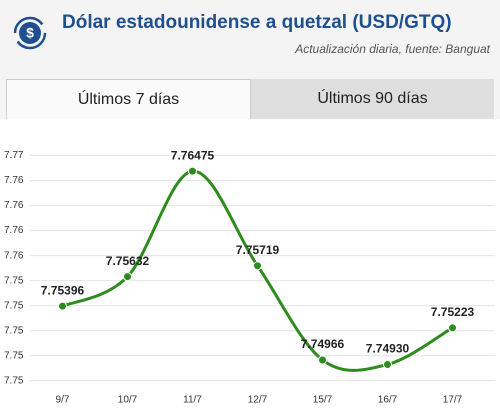 This screenshot has width=500, height=412. What do you see at coordinates (193, 155) in the screenshot?
I see `value-label: 7.76475` at bounding box center [193, 155].